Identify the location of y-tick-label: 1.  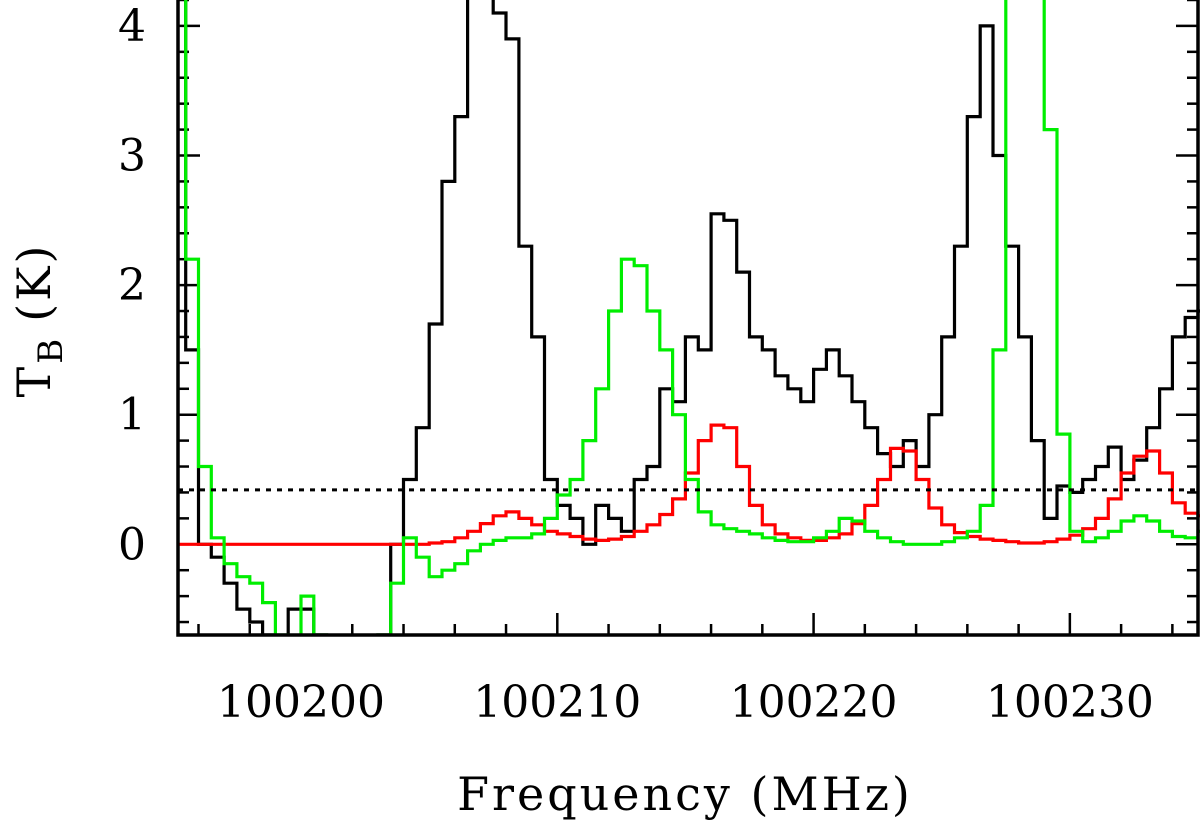
(132, 415).